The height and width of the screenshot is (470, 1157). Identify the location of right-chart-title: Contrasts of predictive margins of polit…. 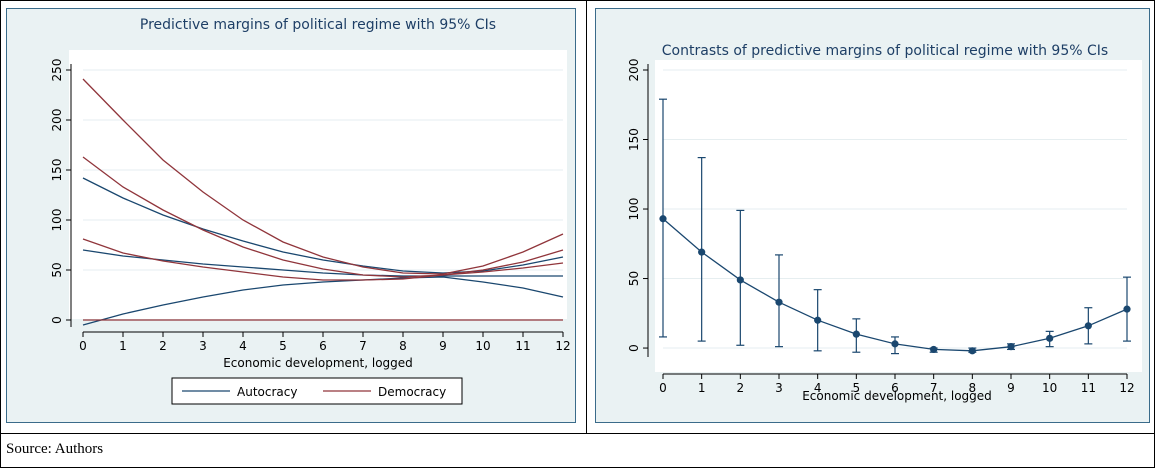
(885, 51).